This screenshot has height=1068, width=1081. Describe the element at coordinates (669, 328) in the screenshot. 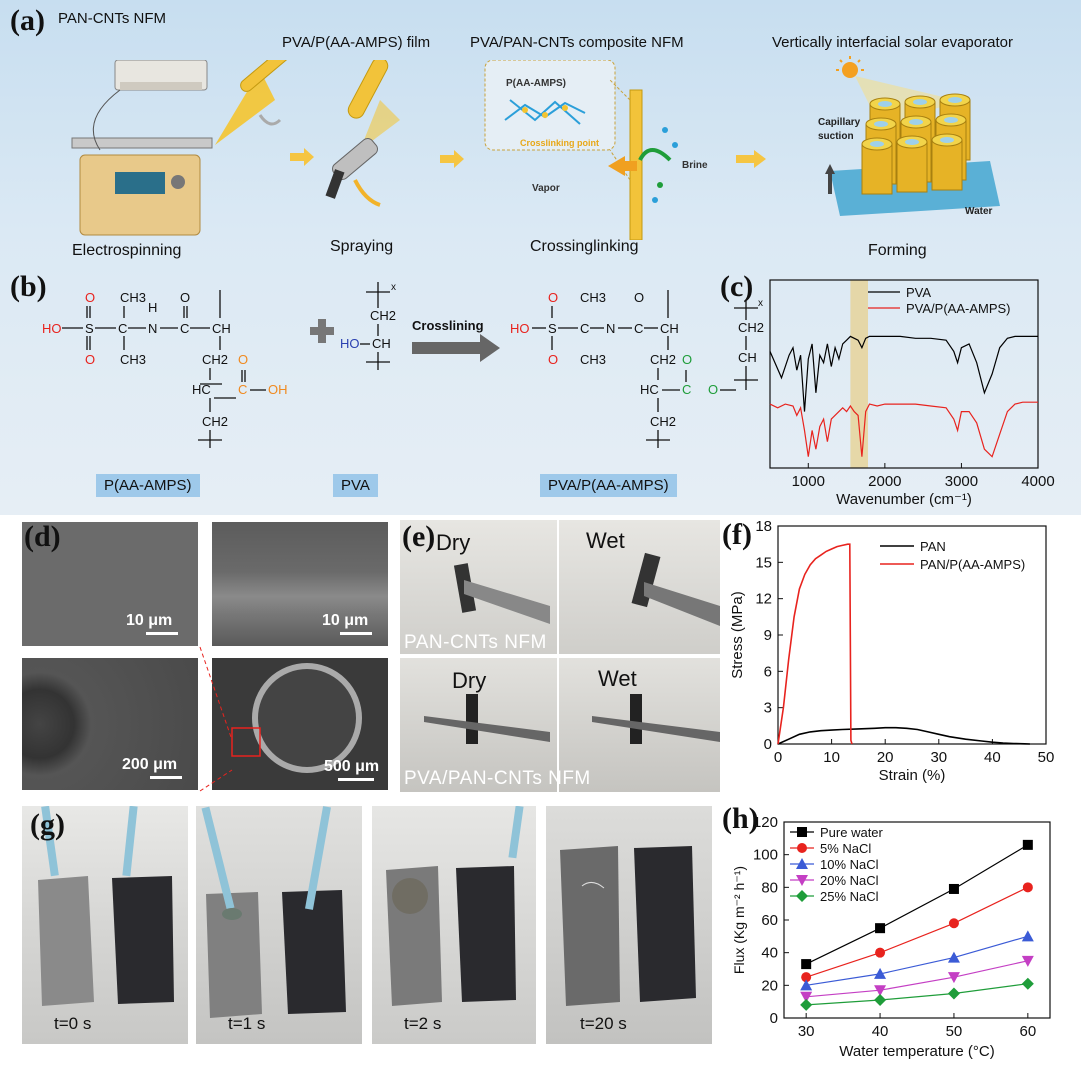

I see `atom-ch-3: CH` at that location.